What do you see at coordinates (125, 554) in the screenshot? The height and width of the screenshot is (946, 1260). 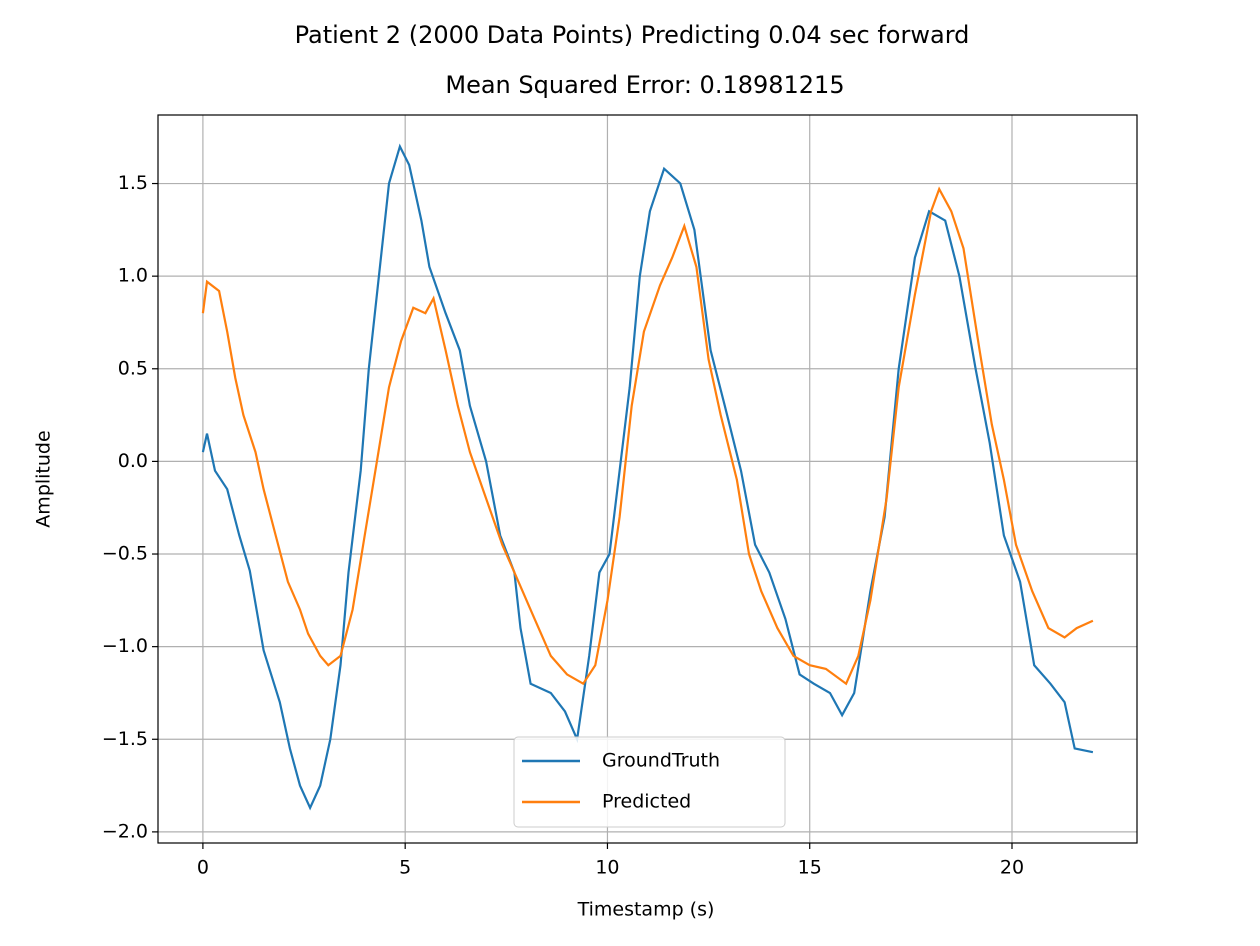 I see `y-tick-label: −0.5` at bounding box center [125, 554].